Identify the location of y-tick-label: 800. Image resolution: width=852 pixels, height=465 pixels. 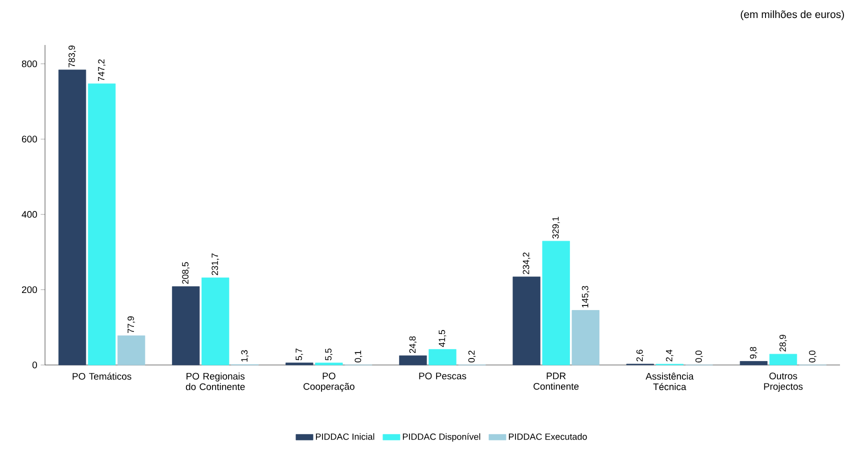
(29, 64).